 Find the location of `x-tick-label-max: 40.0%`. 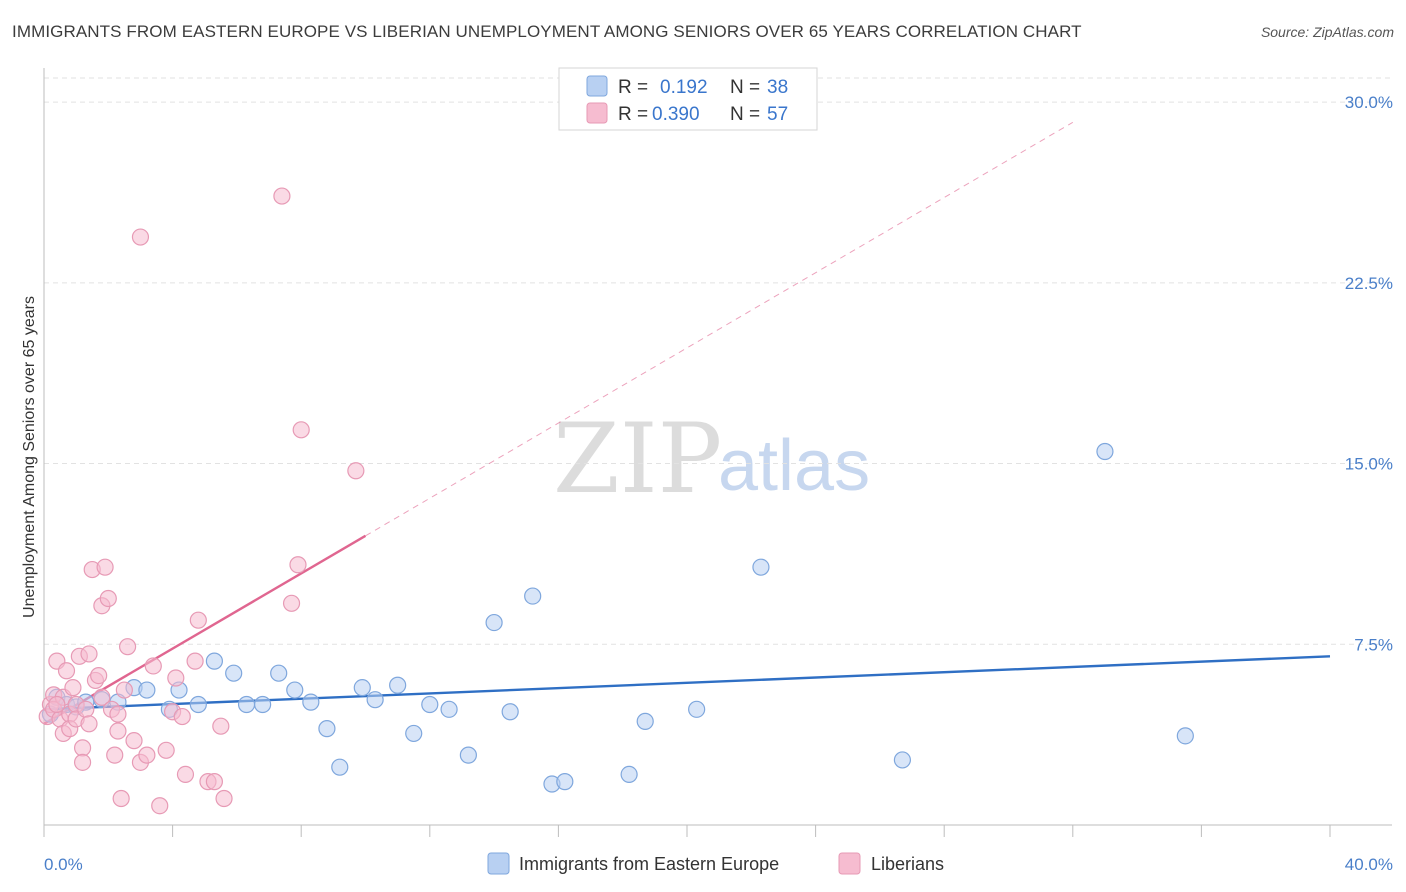

x-tick-label-max: 40.0% is located at coordinates (1369, 864).